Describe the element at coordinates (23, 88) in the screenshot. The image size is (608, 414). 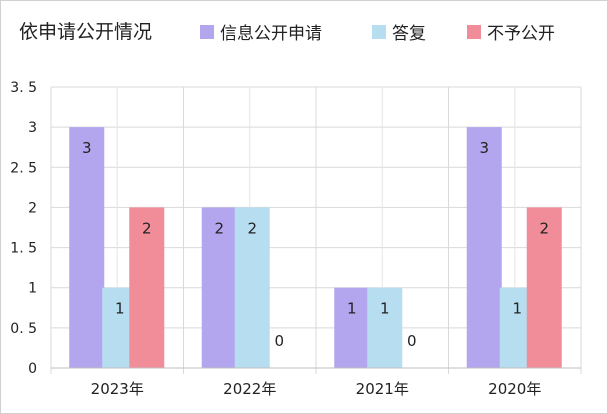
I see `y-tick-label: 3. 5` at that location.